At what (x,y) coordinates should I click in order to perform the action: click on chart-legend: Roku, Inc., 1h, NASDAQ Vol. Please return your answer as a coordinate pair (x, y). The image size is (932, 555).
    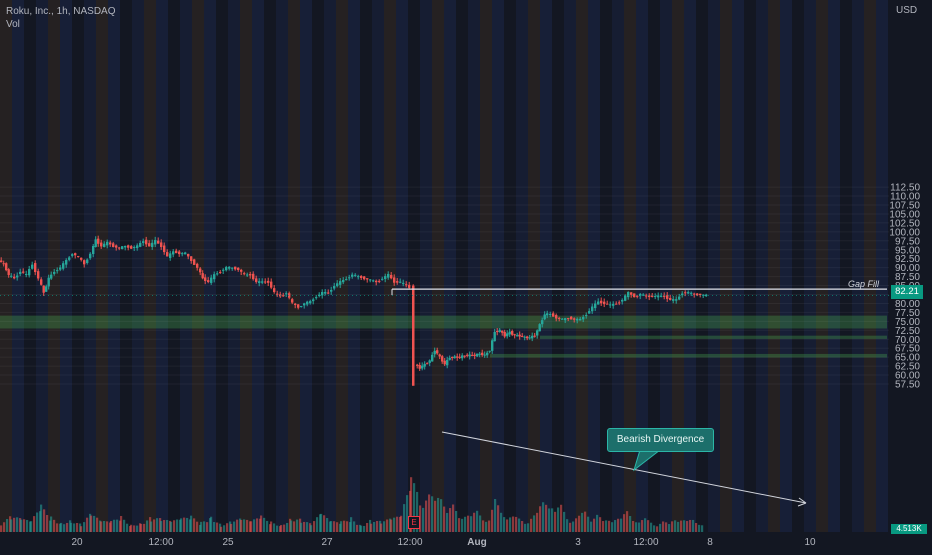
    Looking at the image, I should click on (61, 18).